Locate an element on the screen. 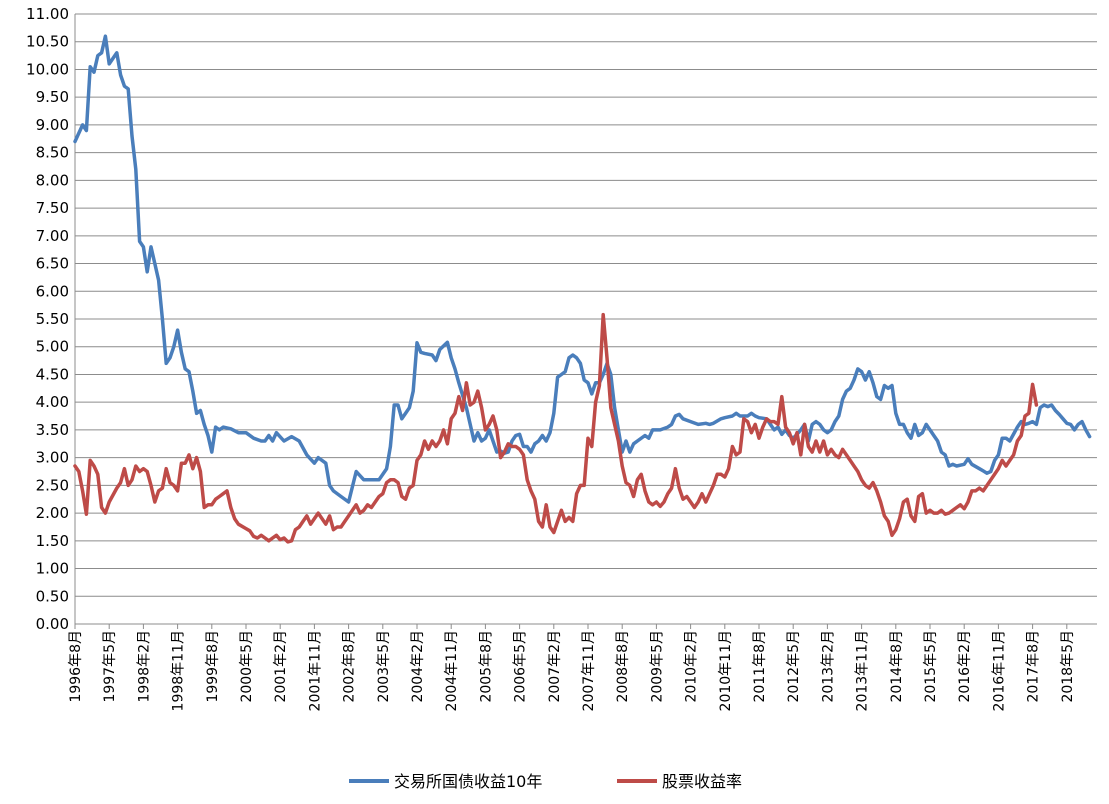 Image resolution: width=1109 pixels, height=804 pixels. legend-label: 交易所国债收益10年 is located at coordinates (468, 781).